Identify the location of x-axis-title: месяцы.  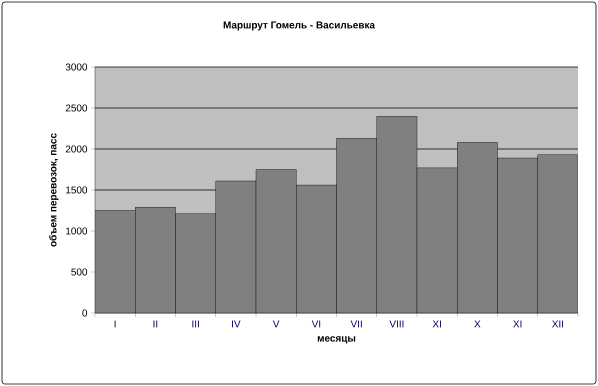
(337, 340).